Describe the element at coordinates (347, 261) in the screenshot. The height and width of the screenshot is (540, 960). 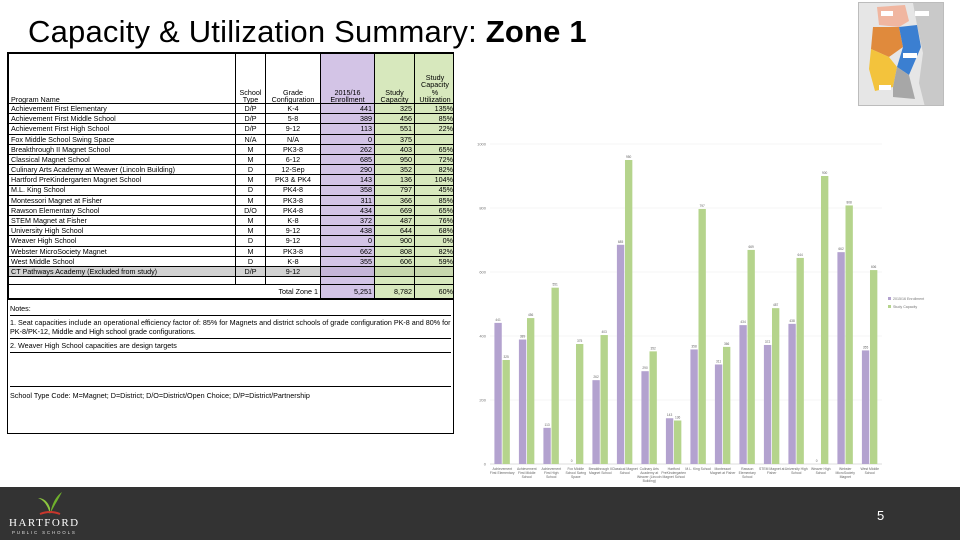
I see `cell-enrollment: 355` at that location.